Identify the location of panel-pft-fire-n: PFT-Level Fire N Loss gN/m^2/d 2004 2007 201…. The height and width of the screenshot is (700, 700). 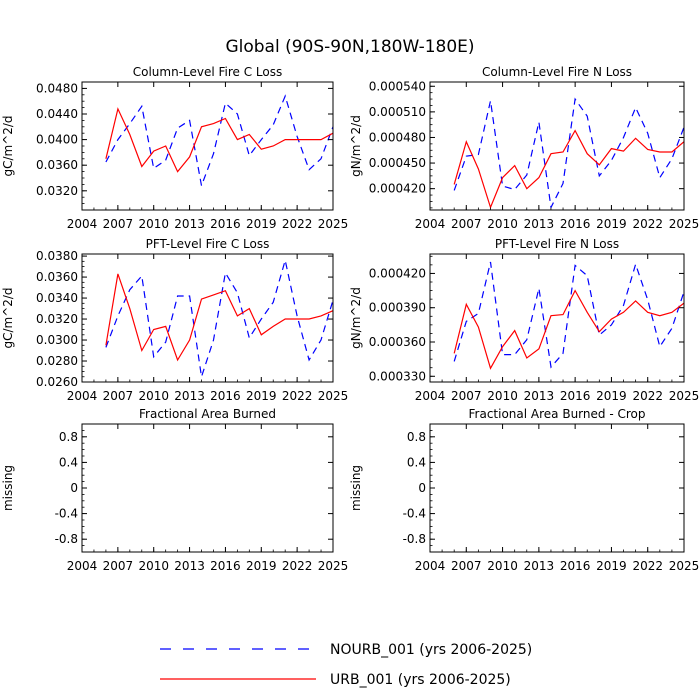
(524, 320).